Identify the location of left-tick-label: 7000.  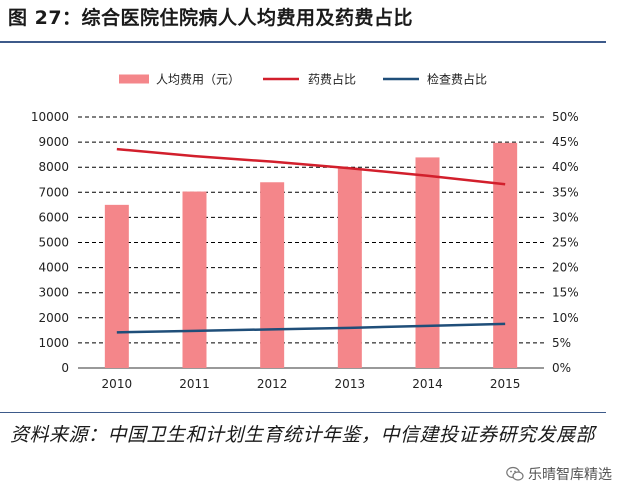
(53, 192).